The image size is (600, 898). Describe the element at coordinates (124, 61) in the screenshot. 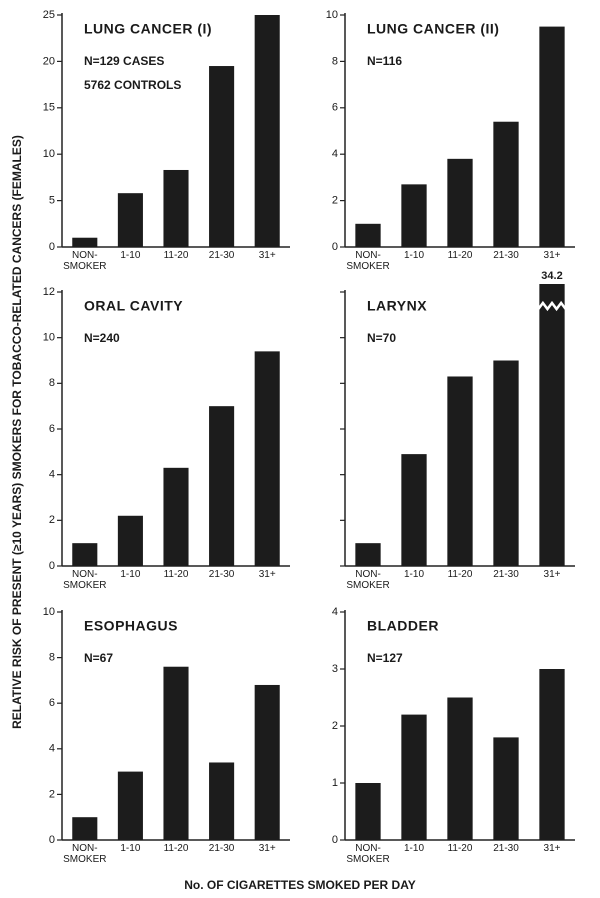

I see `panel-note: N=129 CASES` at that location.